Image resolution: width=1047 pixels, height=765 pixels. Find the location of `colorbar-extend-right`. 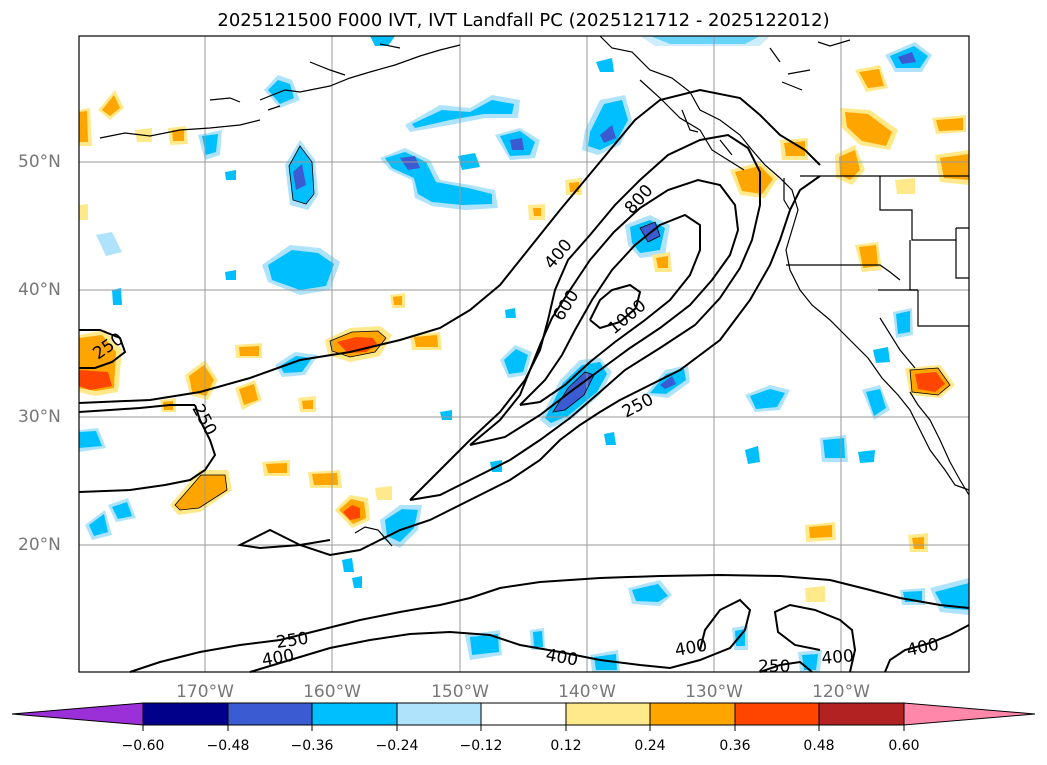

colorbar-extend-right is located at coordinates (969, 714).